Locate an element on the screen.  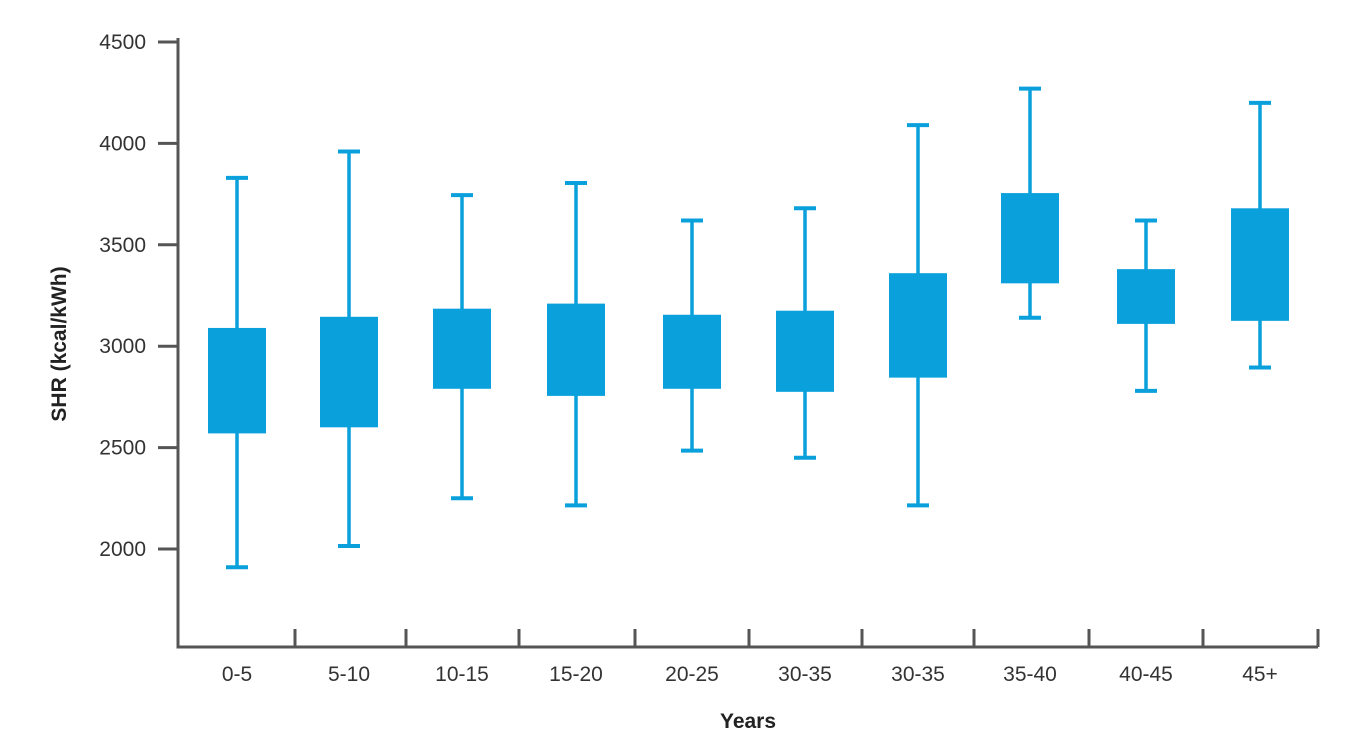
y-tick-label: 2000 is located at coordinates (122, 549).